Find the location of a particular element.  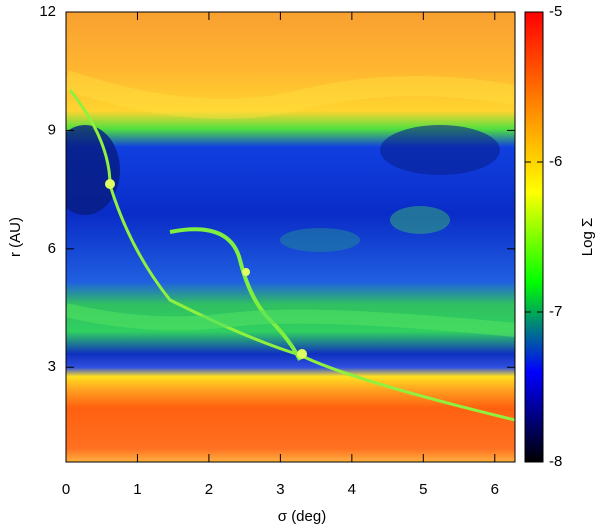

colorbar is located at coordinates (534, 237).